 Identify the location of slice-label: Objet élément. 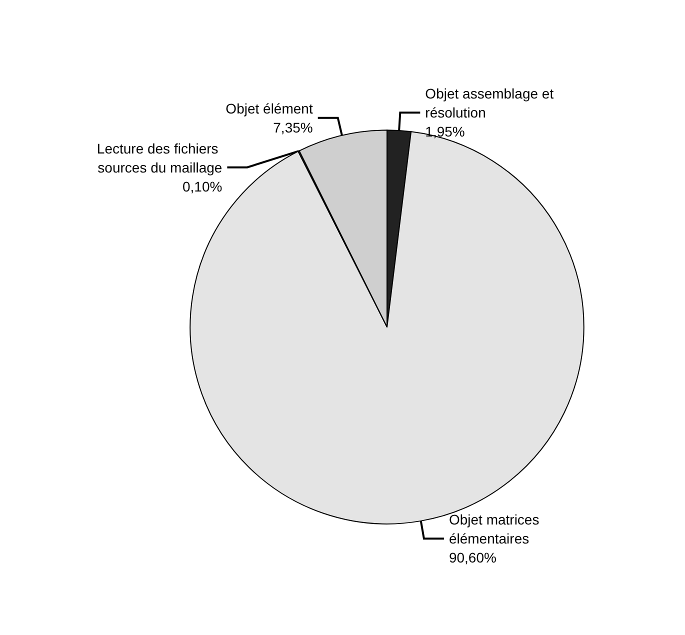
(269, 108).